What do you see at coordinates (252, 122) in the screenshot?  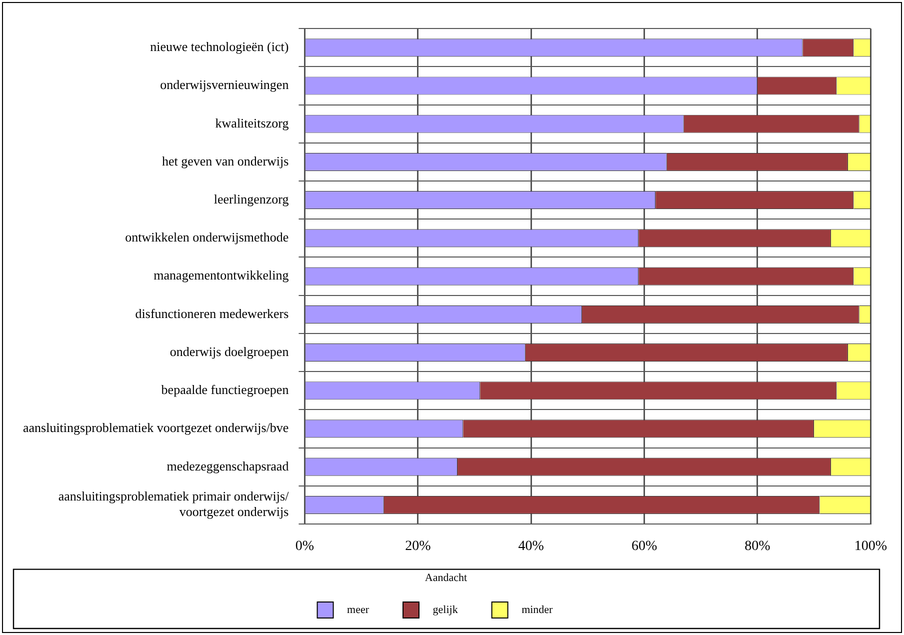 I see `y-tick-label: kwaliteitszorg` at bounding box center [252, 122].